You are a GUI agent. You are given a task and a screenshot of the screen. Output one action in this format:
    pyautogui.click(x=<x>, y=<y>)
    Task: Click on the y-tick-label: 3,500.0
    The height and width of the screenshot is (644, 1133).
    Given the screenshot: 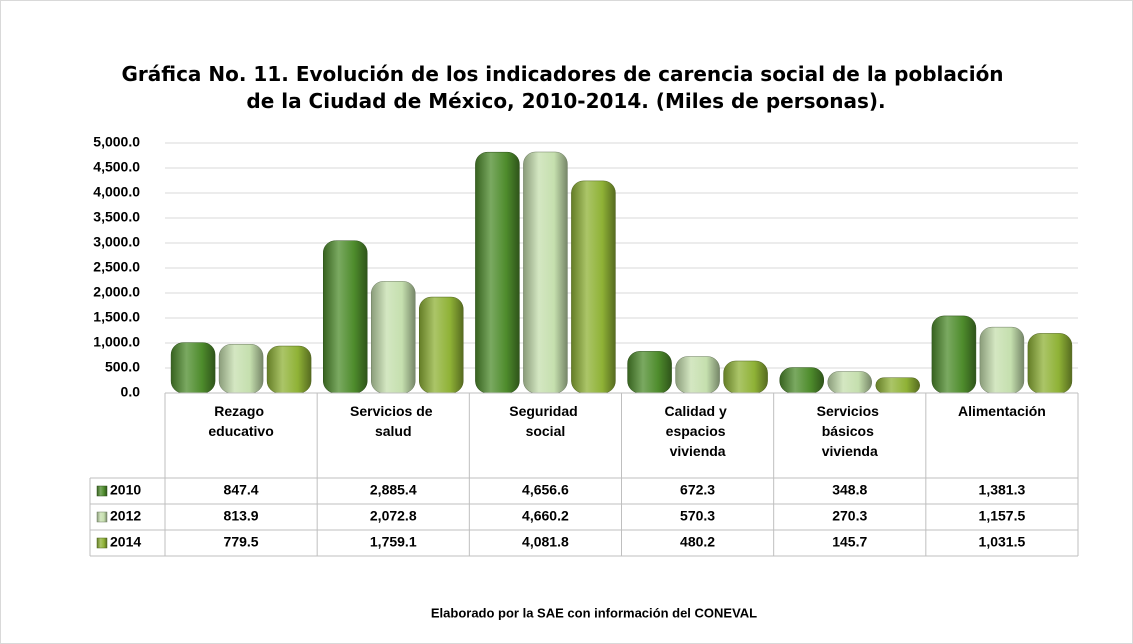 What is the action you would take?
    pyautogui.click(x=116, y=217)
    